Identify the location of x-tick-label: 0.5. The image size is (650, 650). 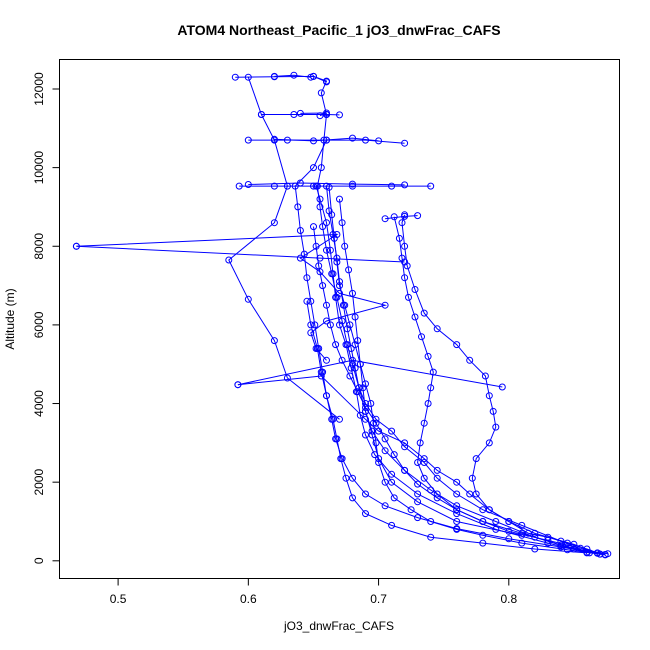
(118, 599).